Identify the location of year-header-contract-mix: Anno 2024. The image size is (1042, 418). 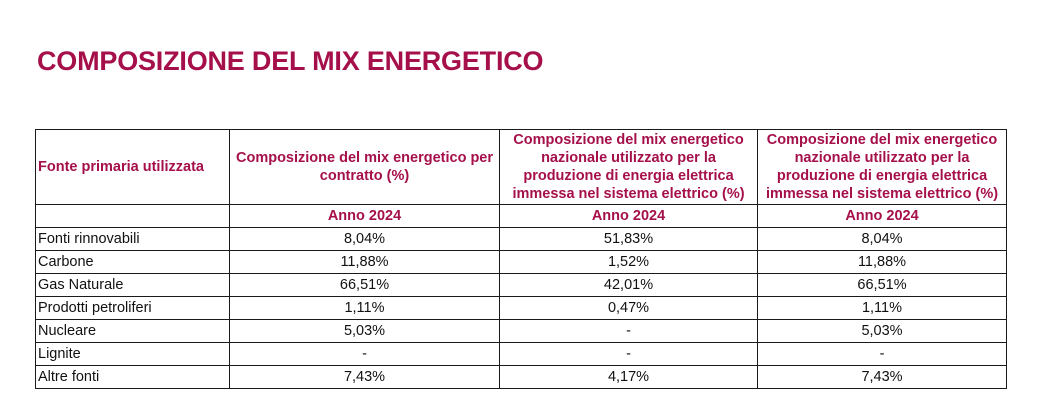
(364, 216).